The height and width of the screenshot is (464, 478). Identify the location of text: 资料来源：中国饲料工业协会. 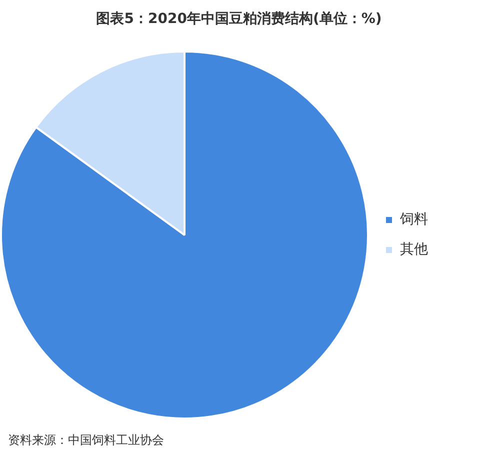
(86, 440).